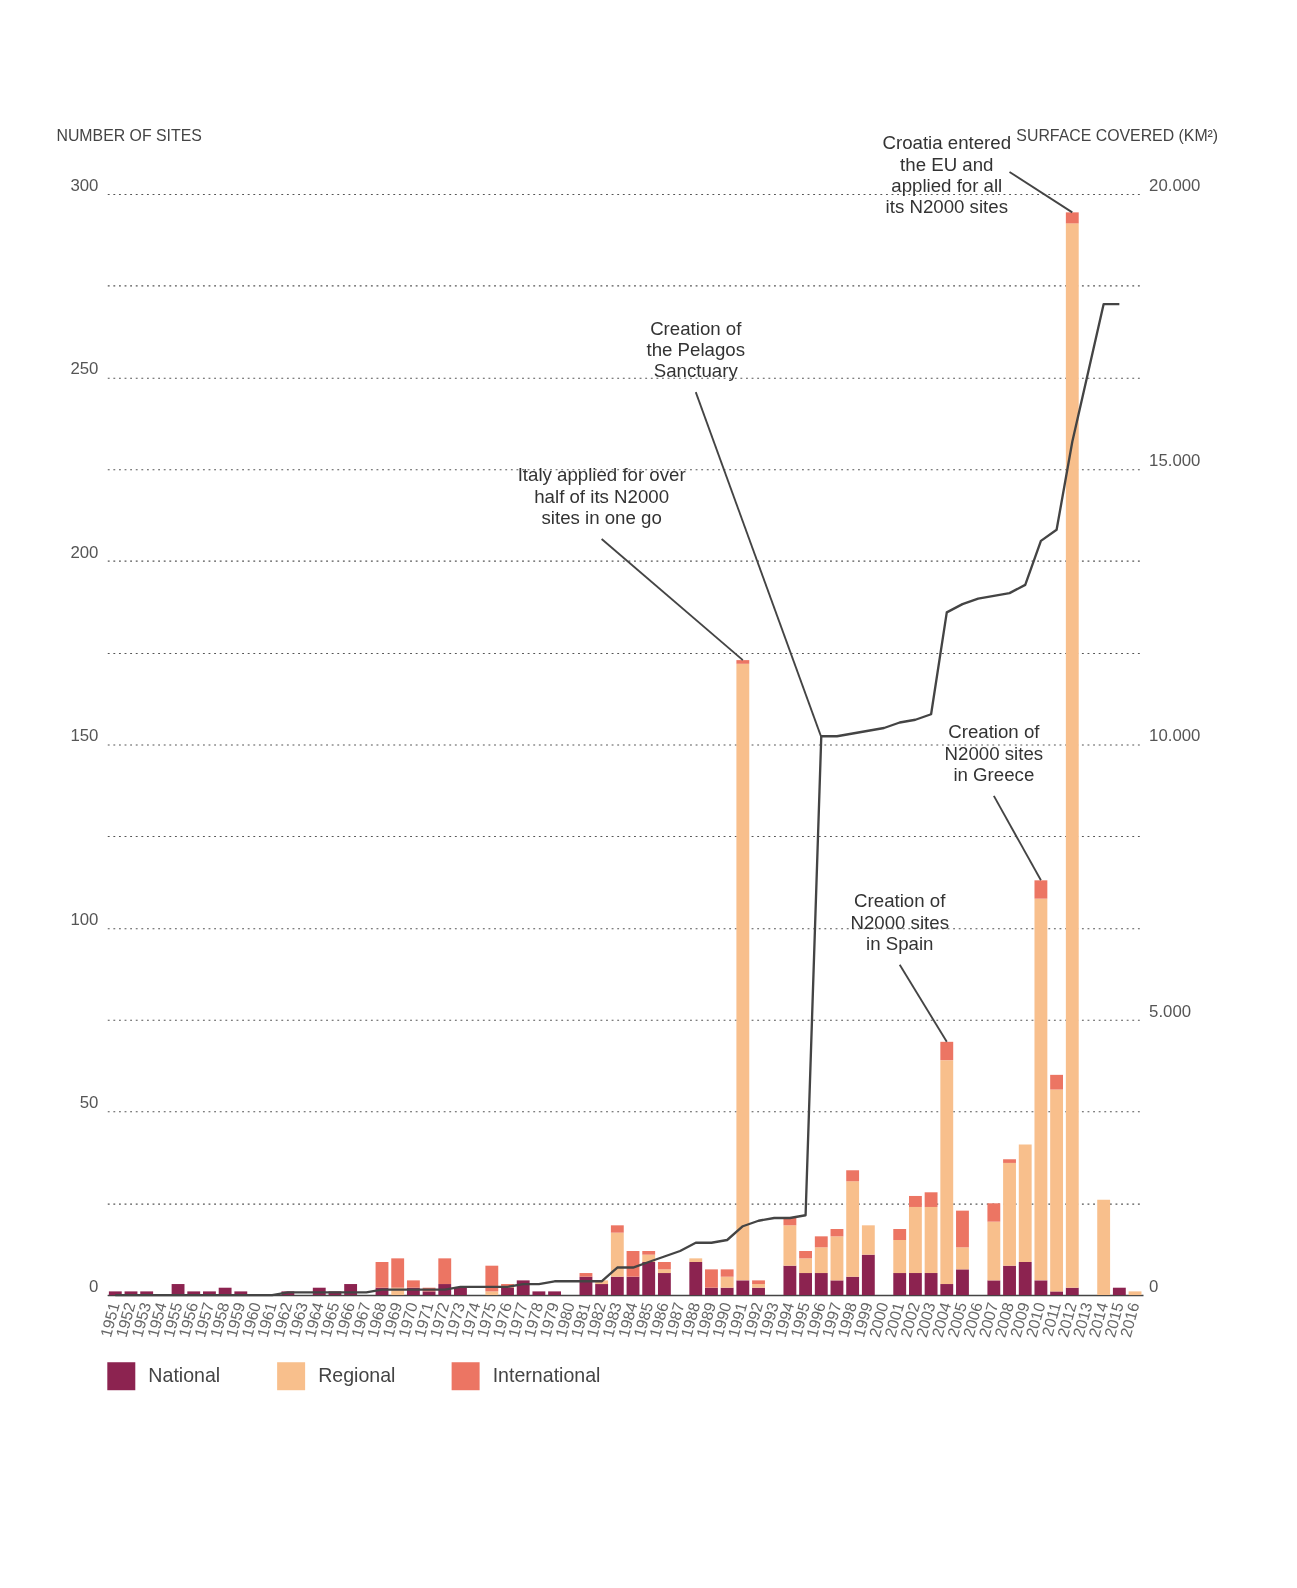  I want to click on legend-label: International, so click(546, 1374).